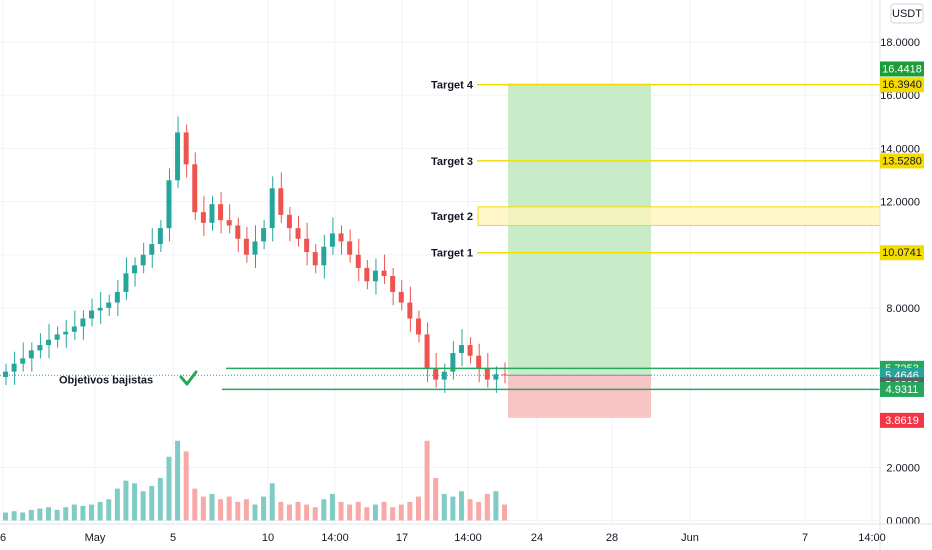 The image size is (932, 550). I want to click on time-tick-label: 6, so click(3, 538).